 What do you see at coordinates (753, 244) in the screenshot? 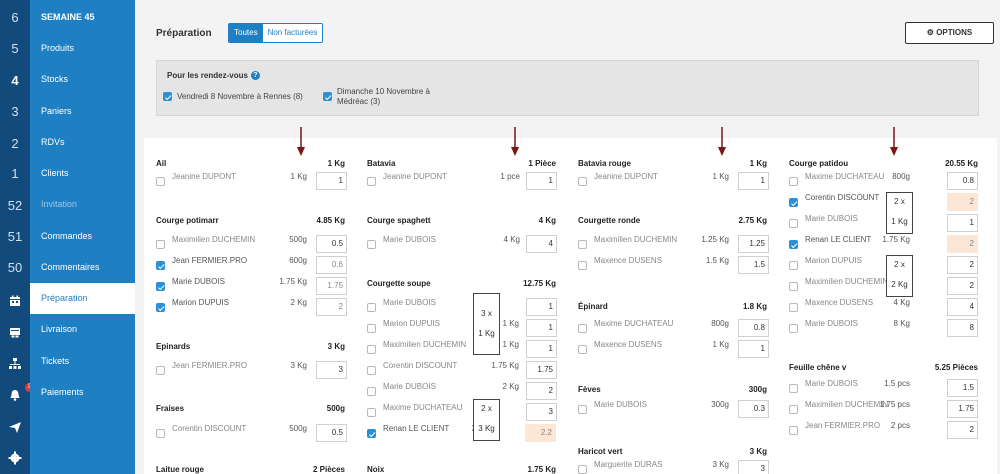
I see `row-quantity-input: 1.25` at bounding box center [753, 244].